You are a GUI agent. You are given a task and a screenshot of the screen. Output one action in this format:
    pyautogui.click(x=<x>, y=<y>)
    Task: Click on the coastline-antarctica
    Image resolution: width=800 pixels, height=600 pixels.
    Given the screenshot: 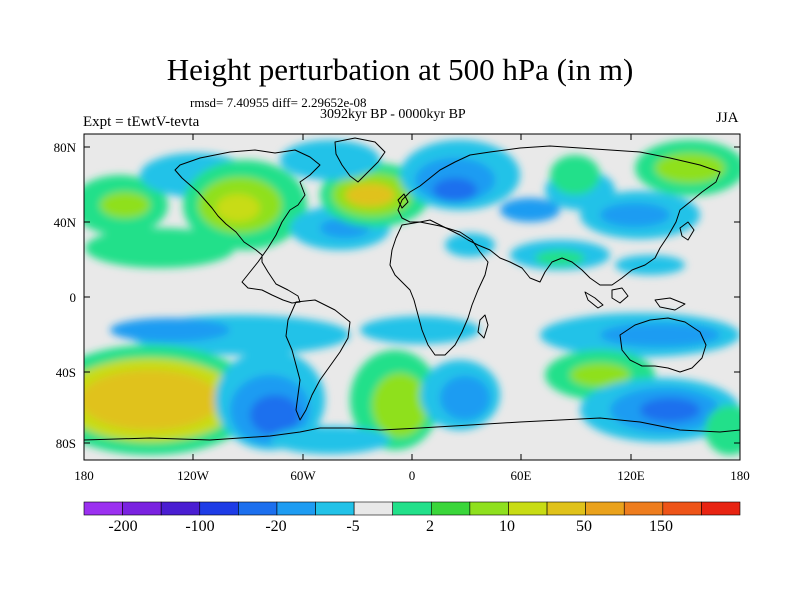 What is the action you would take?
    pyautogui.click(x=412, y=429)
    